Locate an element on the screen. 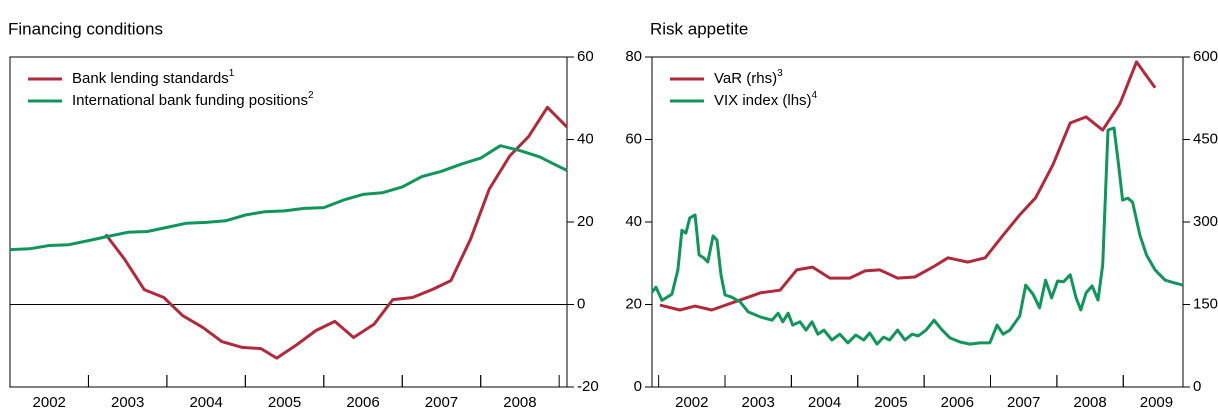 The width and height of the screenshot is (1218, 414). legend-label: VaR (rhs)3 is located at coordinates (748, 77).